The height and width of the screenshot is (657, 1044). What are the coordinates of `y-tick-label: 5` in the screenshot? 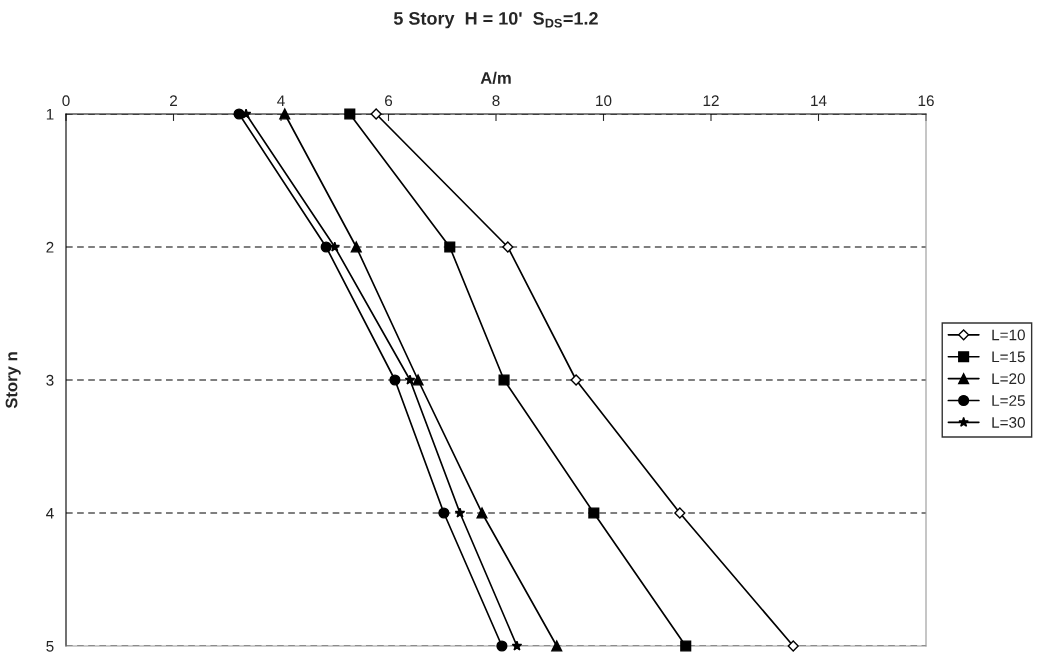 It's located at (50, 646).